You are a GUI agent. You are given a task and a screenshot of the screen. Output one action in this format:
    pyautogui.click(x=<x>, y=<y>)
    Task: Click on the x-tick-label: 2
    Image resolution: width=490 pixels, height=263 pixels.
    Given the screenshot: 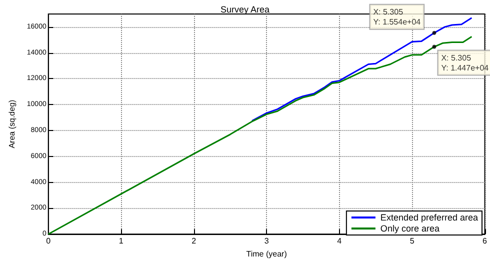 What is the action you would take?
    pyautogui.click(x=194, y=241)
    